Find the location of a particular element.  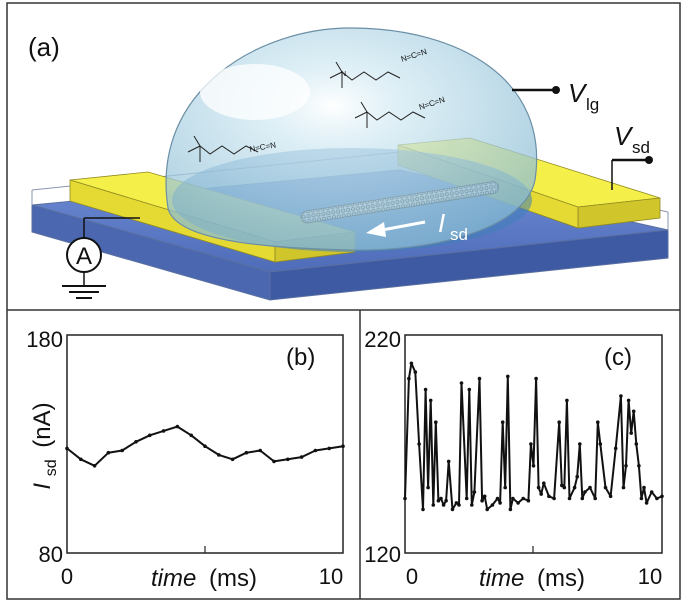

isd-label-sub: sd is located at coordinates (459, 234).